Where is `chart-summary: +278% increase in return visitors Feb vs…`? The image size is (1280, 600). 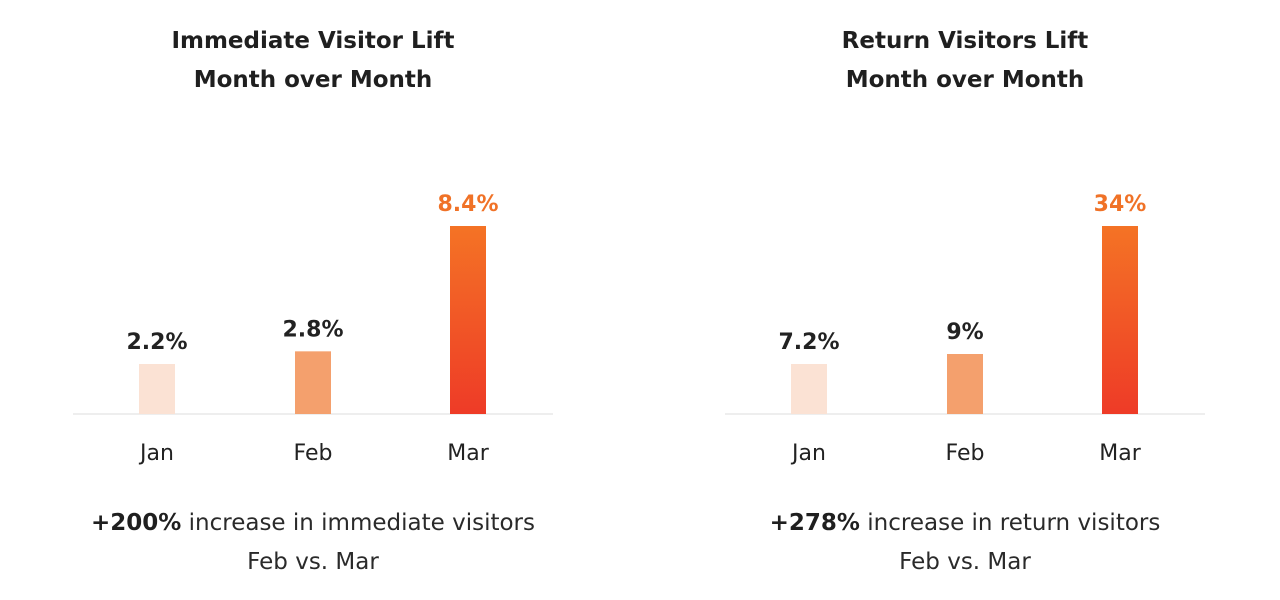 chart-summary: +278% increase in return visitors Feb vs… is located at coordinates (965, 543).